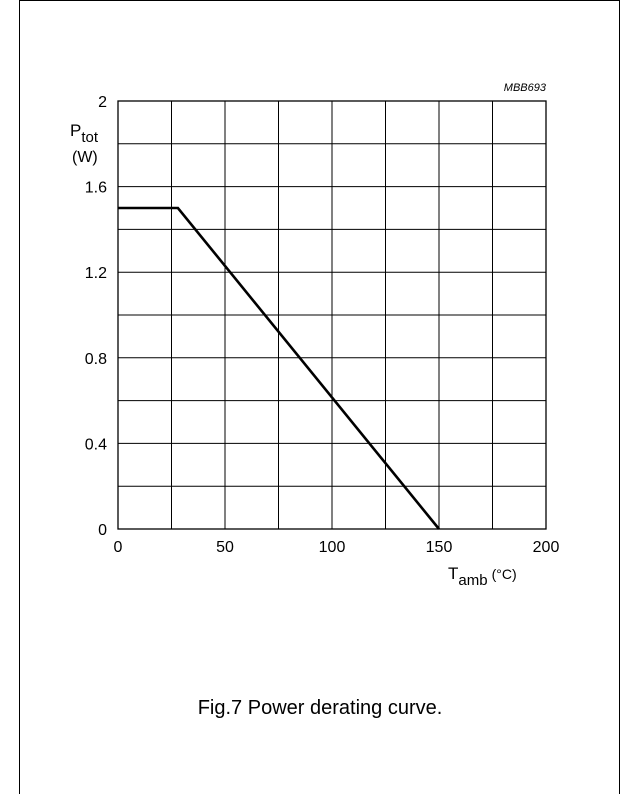 The height and width of the screenshot is (794, 640). Describe the element at coordinates (320, 708) in the screenshot. I see `figure-caption: Fig.7 Power derating curve.` at that location.